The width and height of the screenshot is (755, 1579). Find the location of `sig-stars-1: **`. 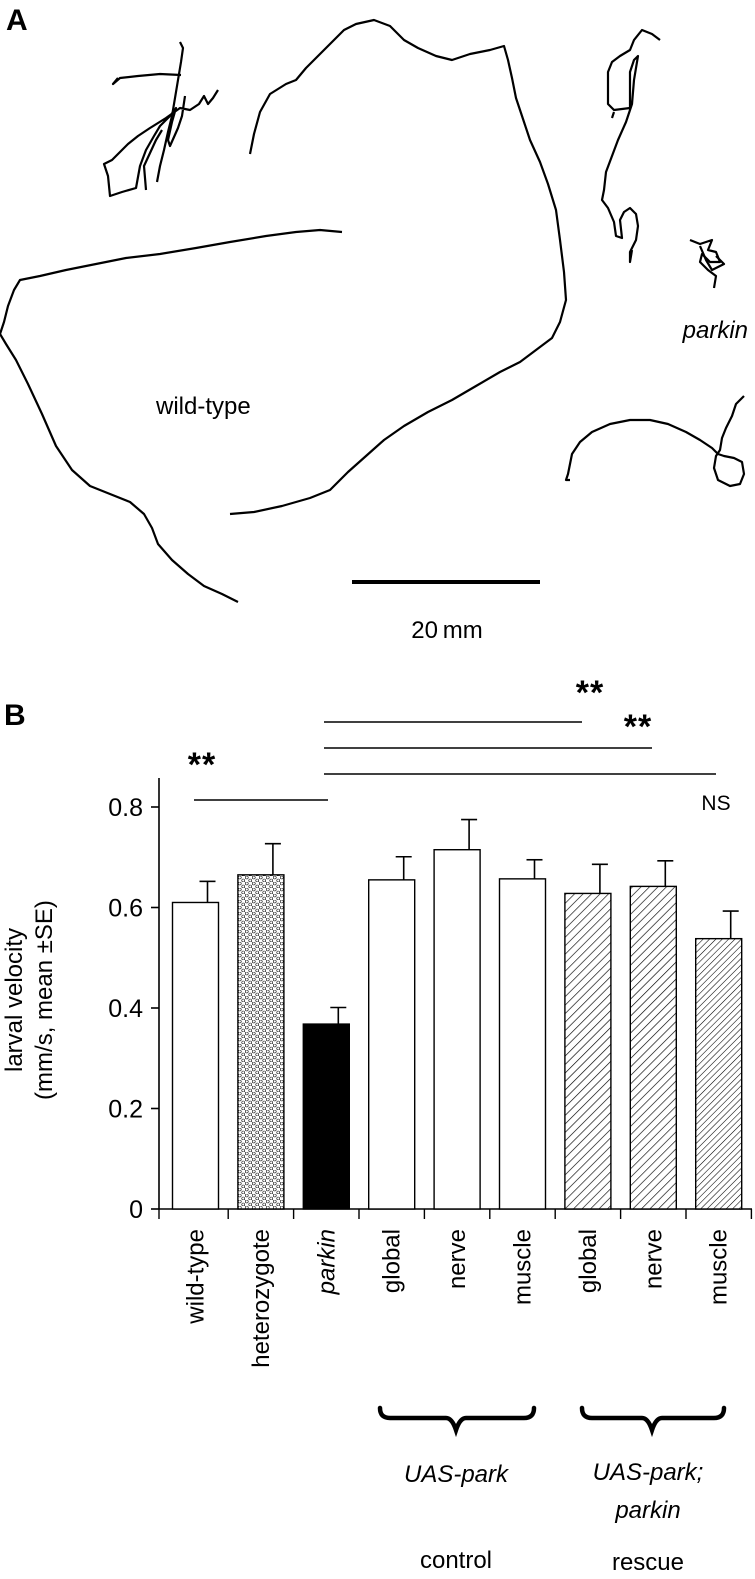

sig-stars-1: ** is located at coordinates (202, 765).